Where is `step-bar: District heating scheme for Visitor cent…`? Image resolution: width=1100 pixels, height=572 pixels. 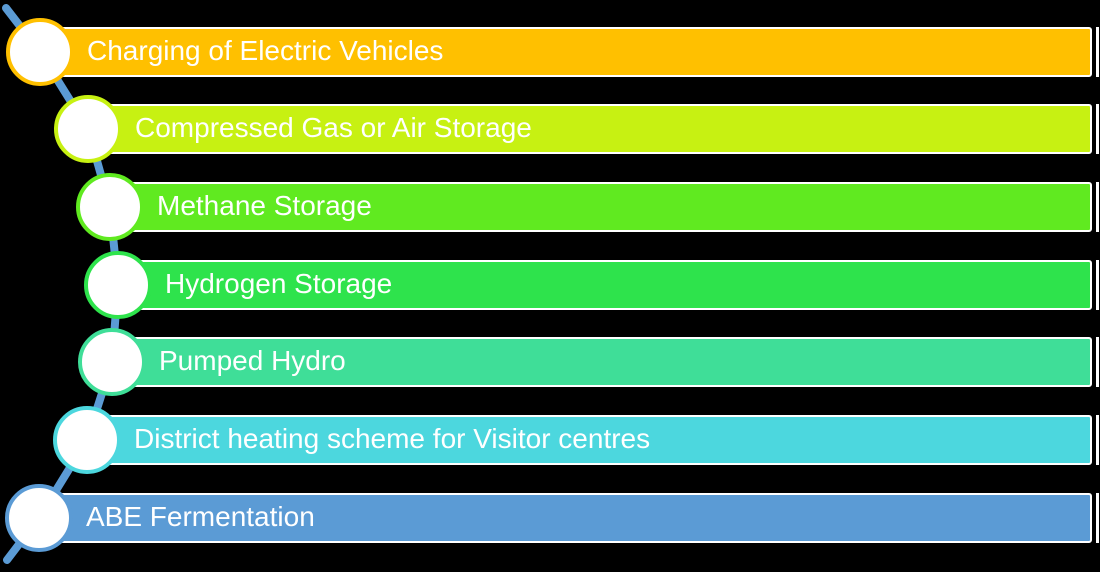
step-bar: District heating scheme for Visitor cent… is located at coordinates (593, 440).